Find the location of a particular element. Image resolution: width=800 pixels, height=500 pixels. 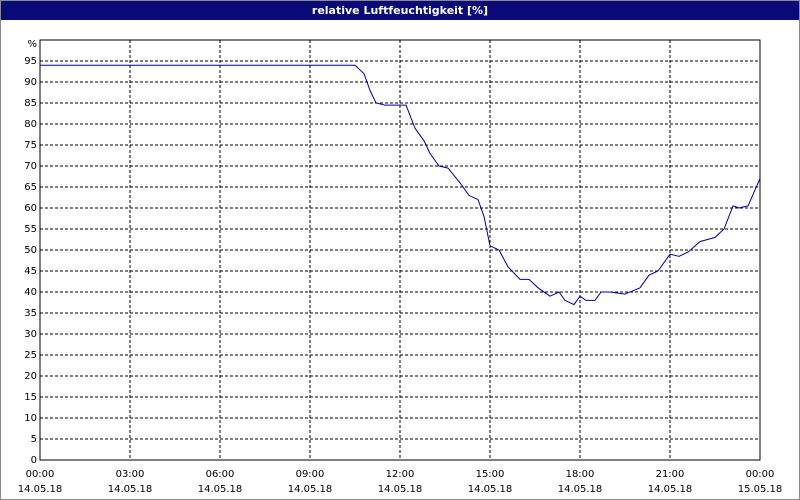

y-tick-label: 80 is located at coordinates (30, 124).